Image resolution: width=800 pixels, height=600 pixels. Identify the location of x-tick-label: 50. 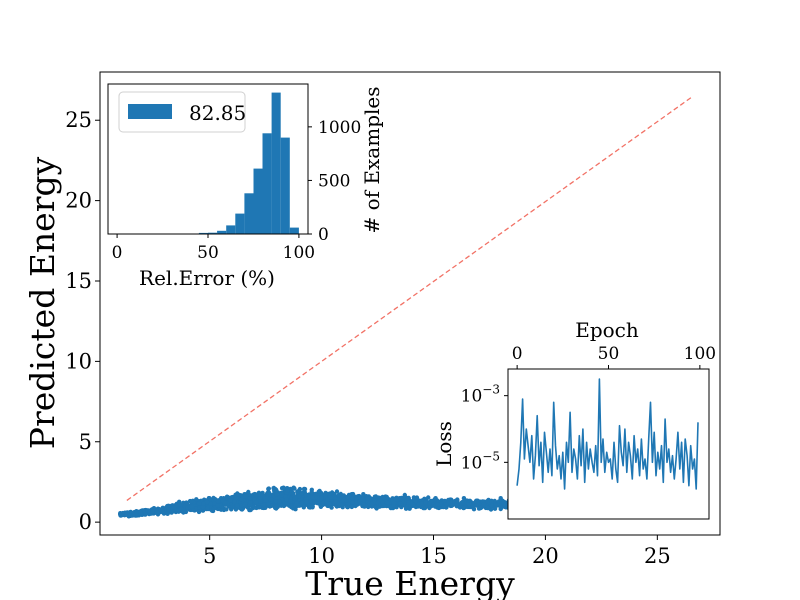
(208, 253).